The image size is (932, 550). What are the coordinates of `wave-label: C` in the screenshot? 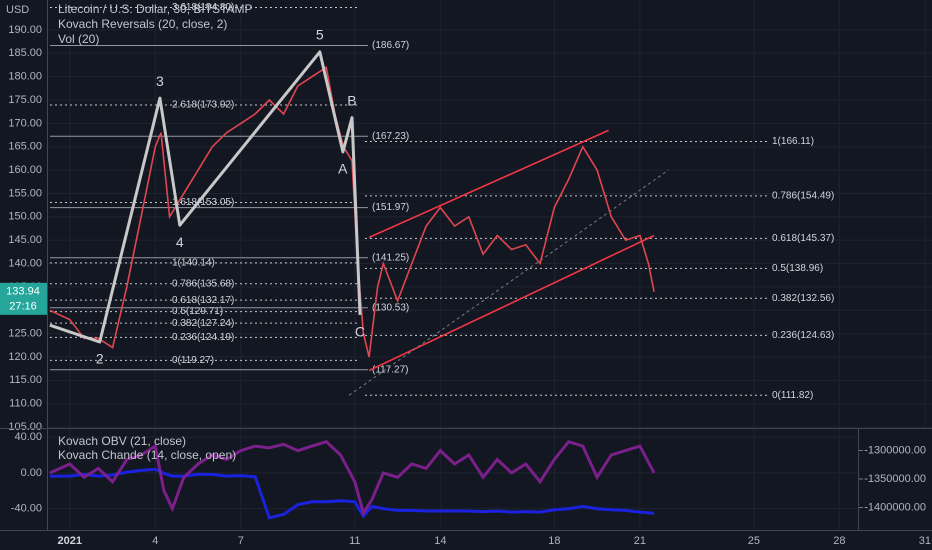 It's located at (360, 332).